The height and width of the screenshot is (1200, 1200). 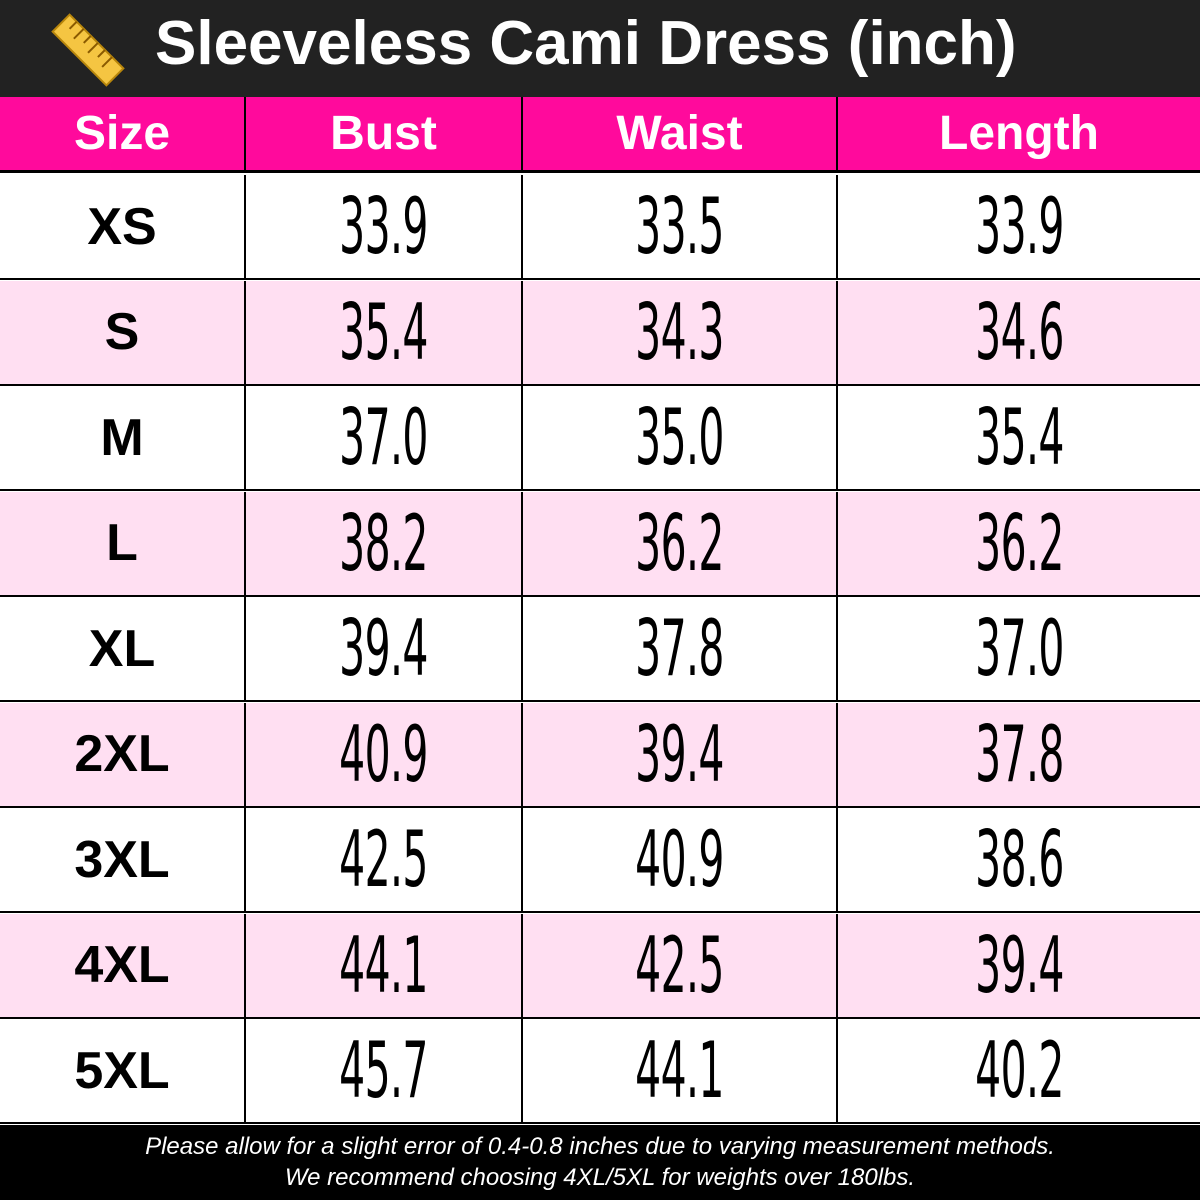 I want to click on column-header: Length, so click(x=1019, y=133).